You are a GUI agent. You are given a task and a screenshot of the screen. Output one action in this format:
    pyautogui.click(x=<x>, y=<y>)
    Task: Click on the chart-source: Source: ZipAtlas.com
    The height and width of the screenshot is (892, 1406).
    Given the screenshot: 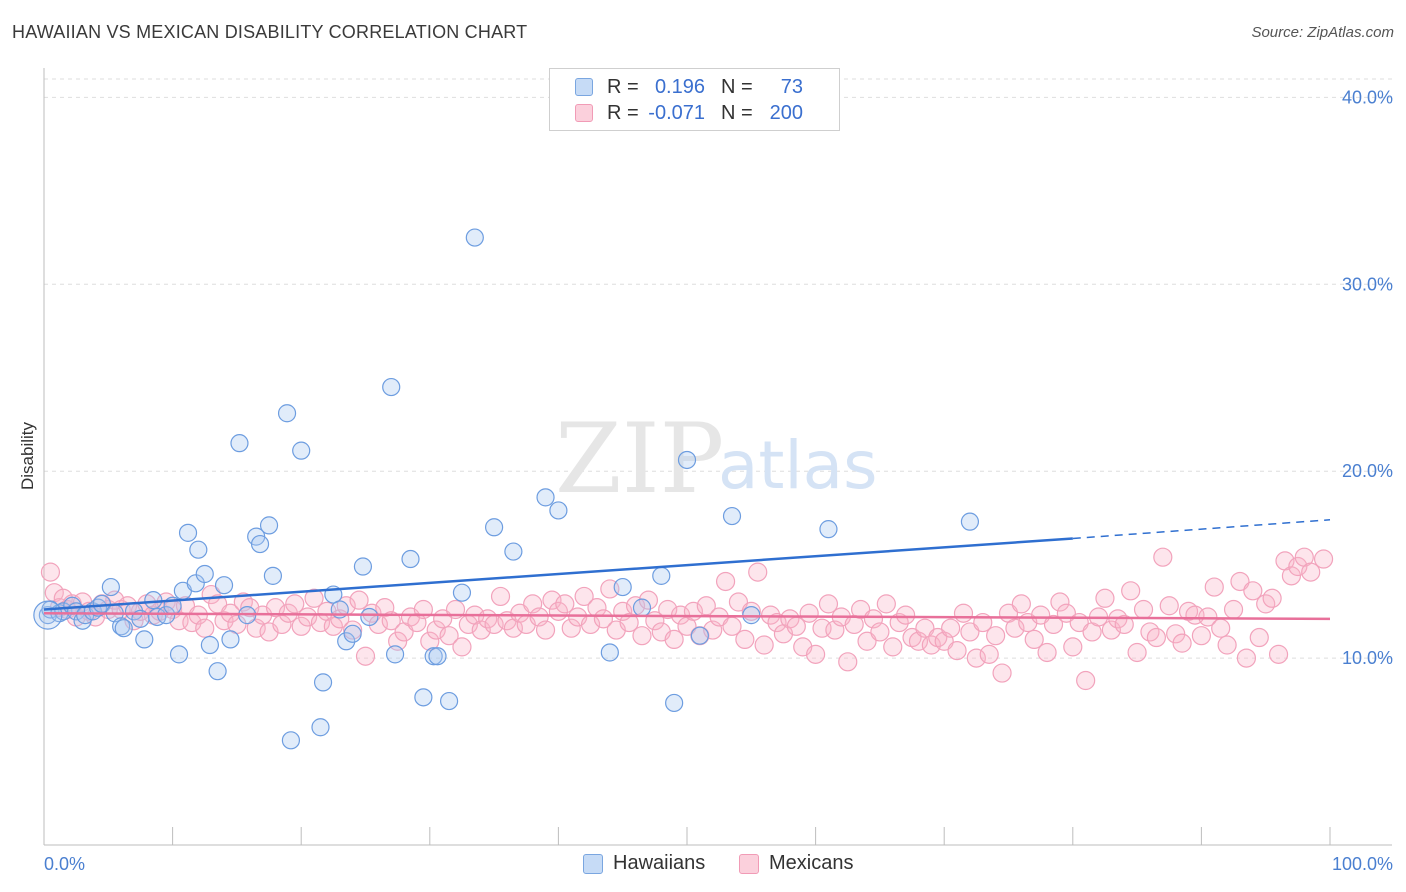 What is the action you would take?
    pyautogui.click(x=1322, y=32)
    